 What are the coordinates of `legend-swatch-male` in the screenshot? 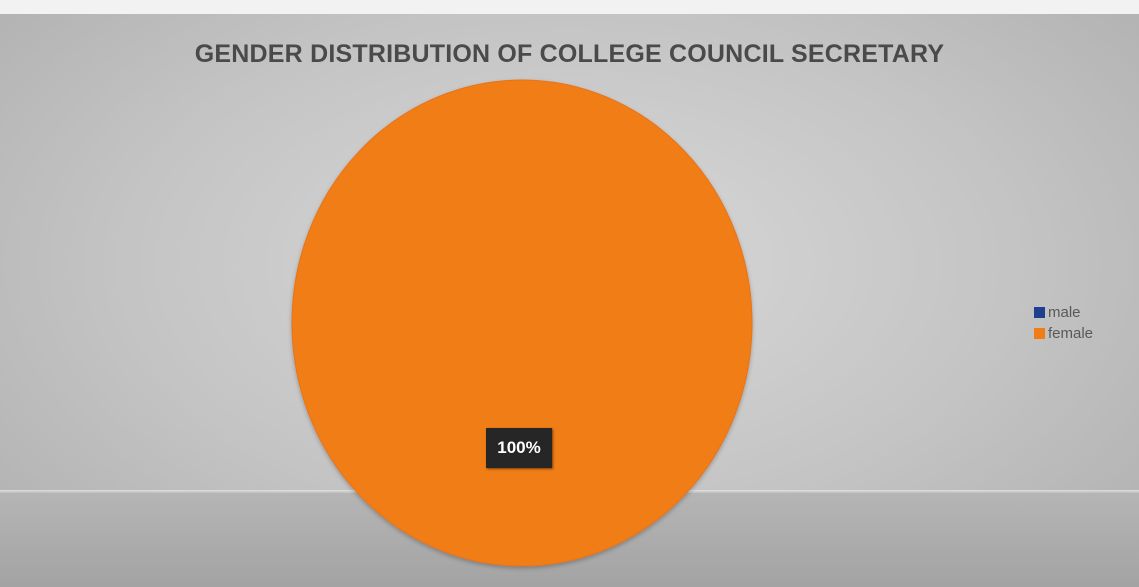 It's located at (1039, 312).